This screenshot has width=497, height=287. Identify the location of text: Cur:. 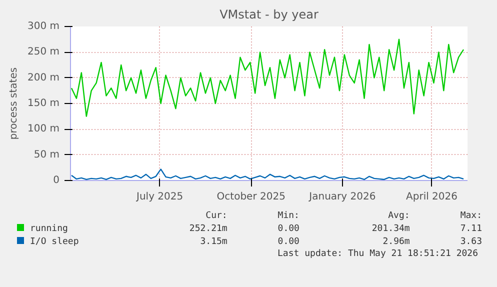
(216, 216).